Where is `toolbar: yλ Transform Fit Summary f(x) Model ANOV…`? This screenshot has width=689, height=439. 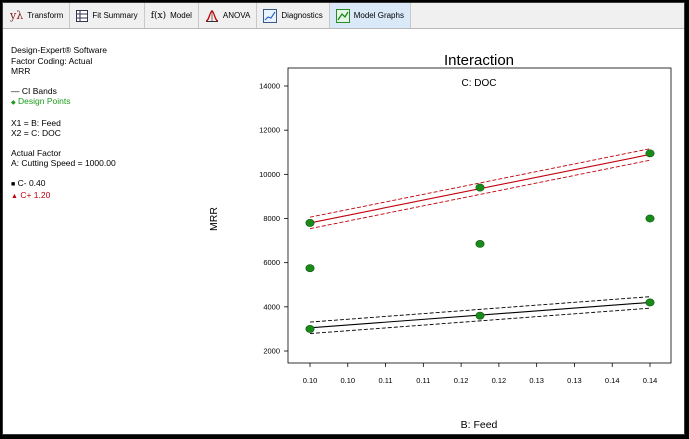 toolbar: yλ Transform Fit Summary f(x) Model ANOV… is located at coordinates (343, 16).